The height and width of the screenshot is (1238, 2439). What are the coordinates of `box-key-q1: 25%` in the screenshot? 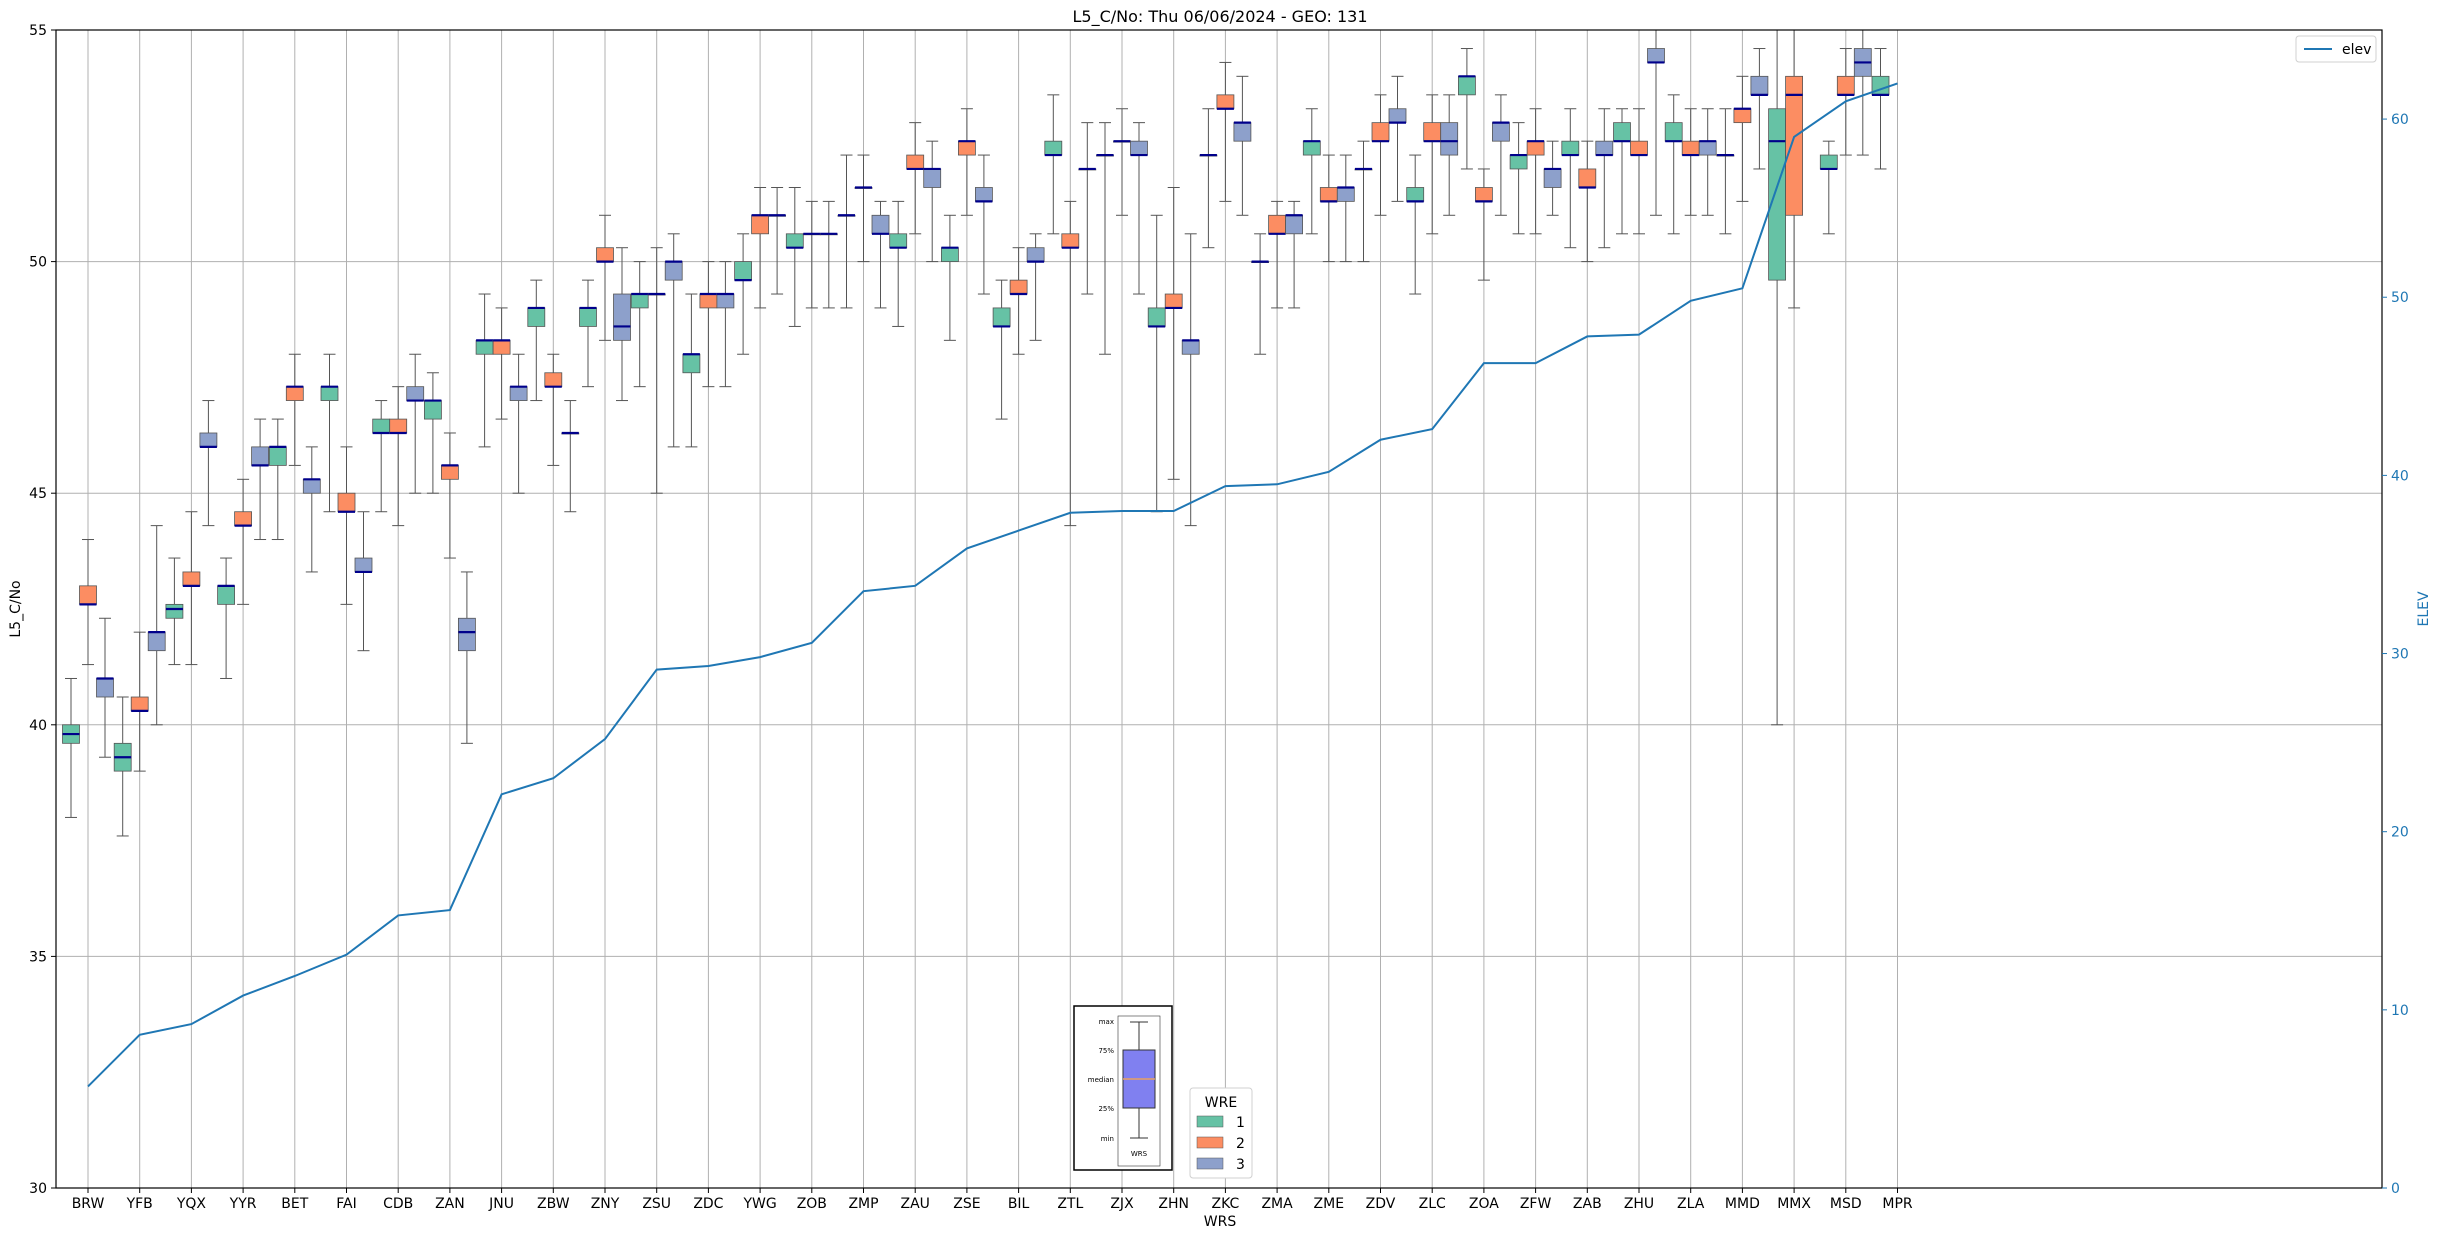 It's located at (1106, 1109).